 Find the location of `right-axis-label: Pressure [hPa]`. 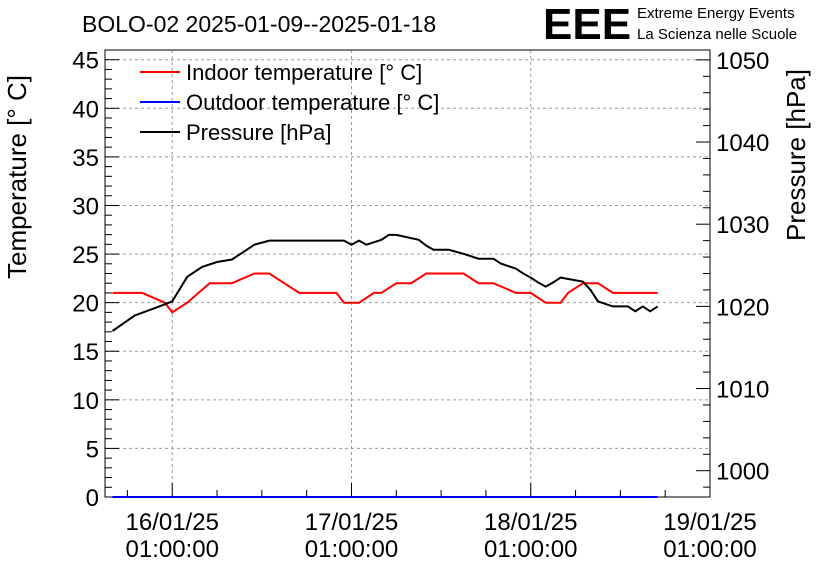

right-axis-label: Pressure [hPa] is located at coordinates (796, 155).